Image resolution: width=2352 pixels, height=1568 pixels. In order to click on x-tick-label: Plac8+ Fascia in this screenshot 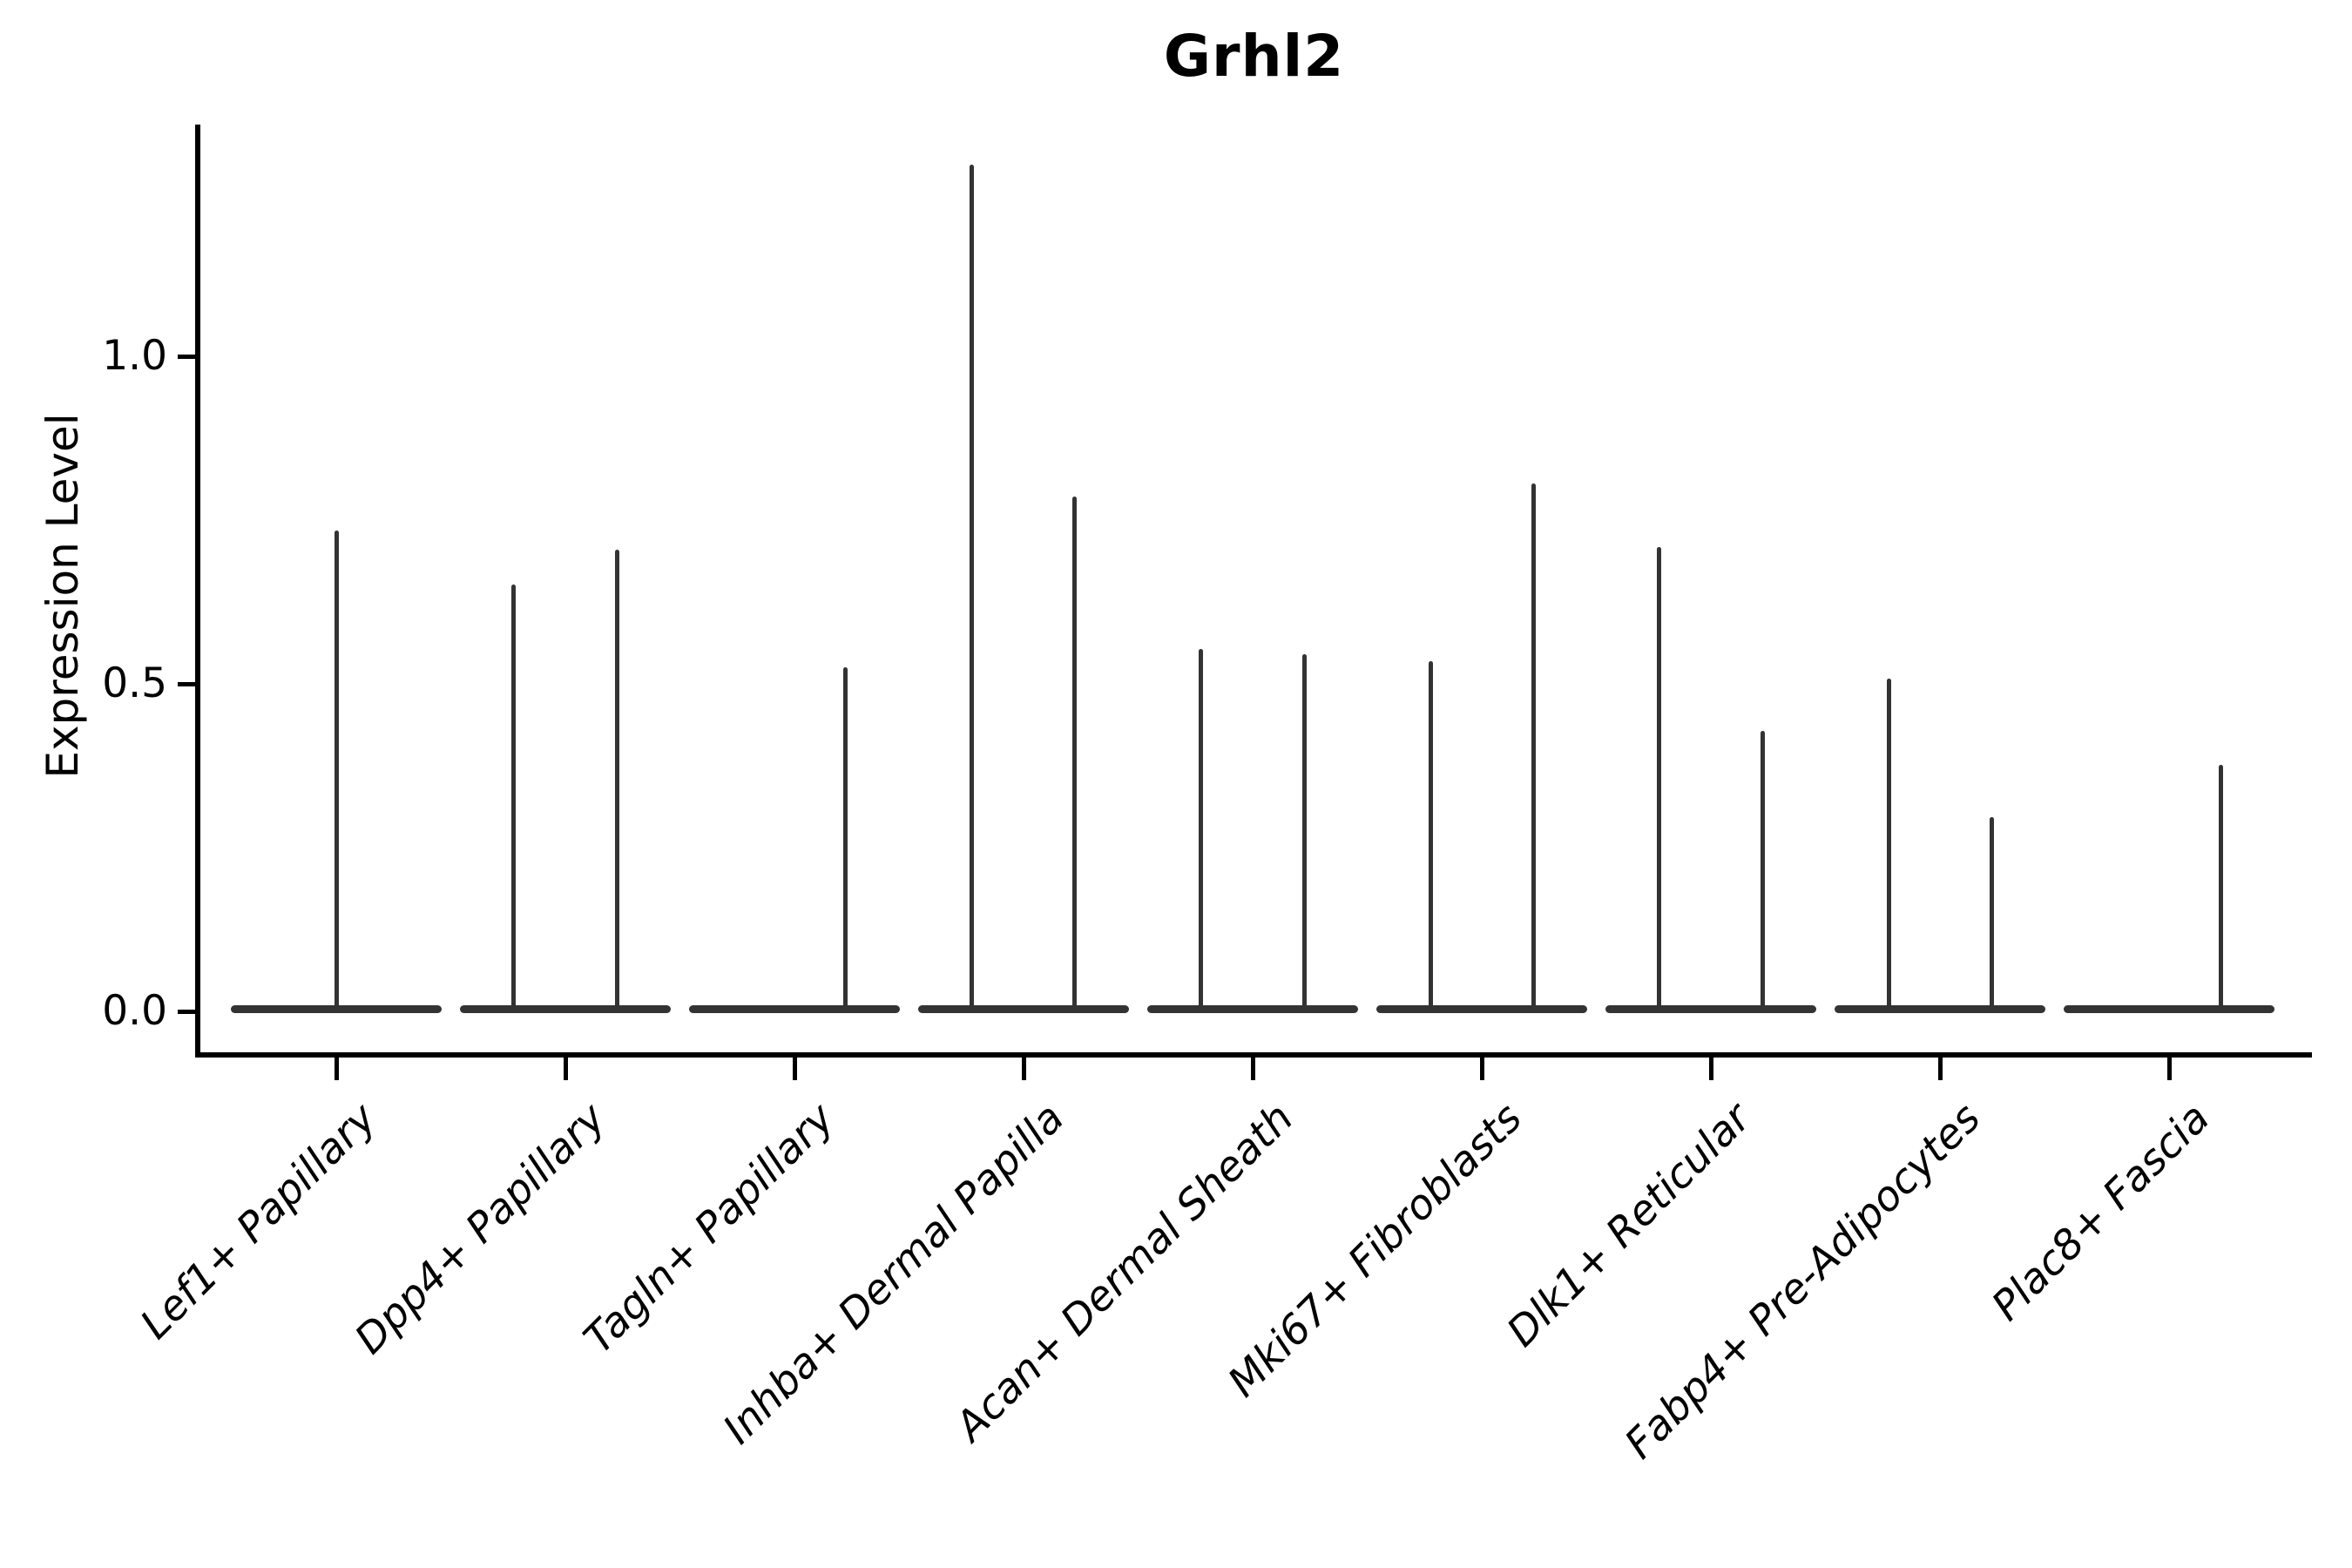, I will do `click(2101, 1212)`.